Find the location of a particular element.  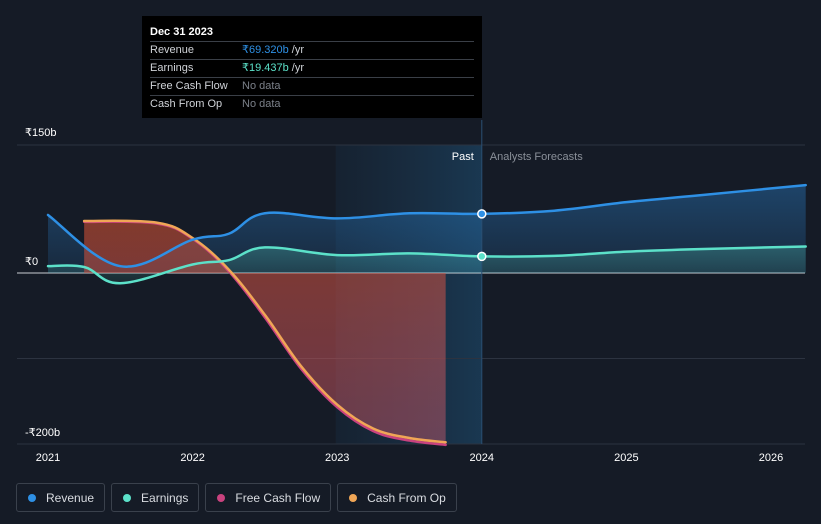

y-axis-labels: ₹150b ₹0 -₹200b is located at coordinates (42, 283).